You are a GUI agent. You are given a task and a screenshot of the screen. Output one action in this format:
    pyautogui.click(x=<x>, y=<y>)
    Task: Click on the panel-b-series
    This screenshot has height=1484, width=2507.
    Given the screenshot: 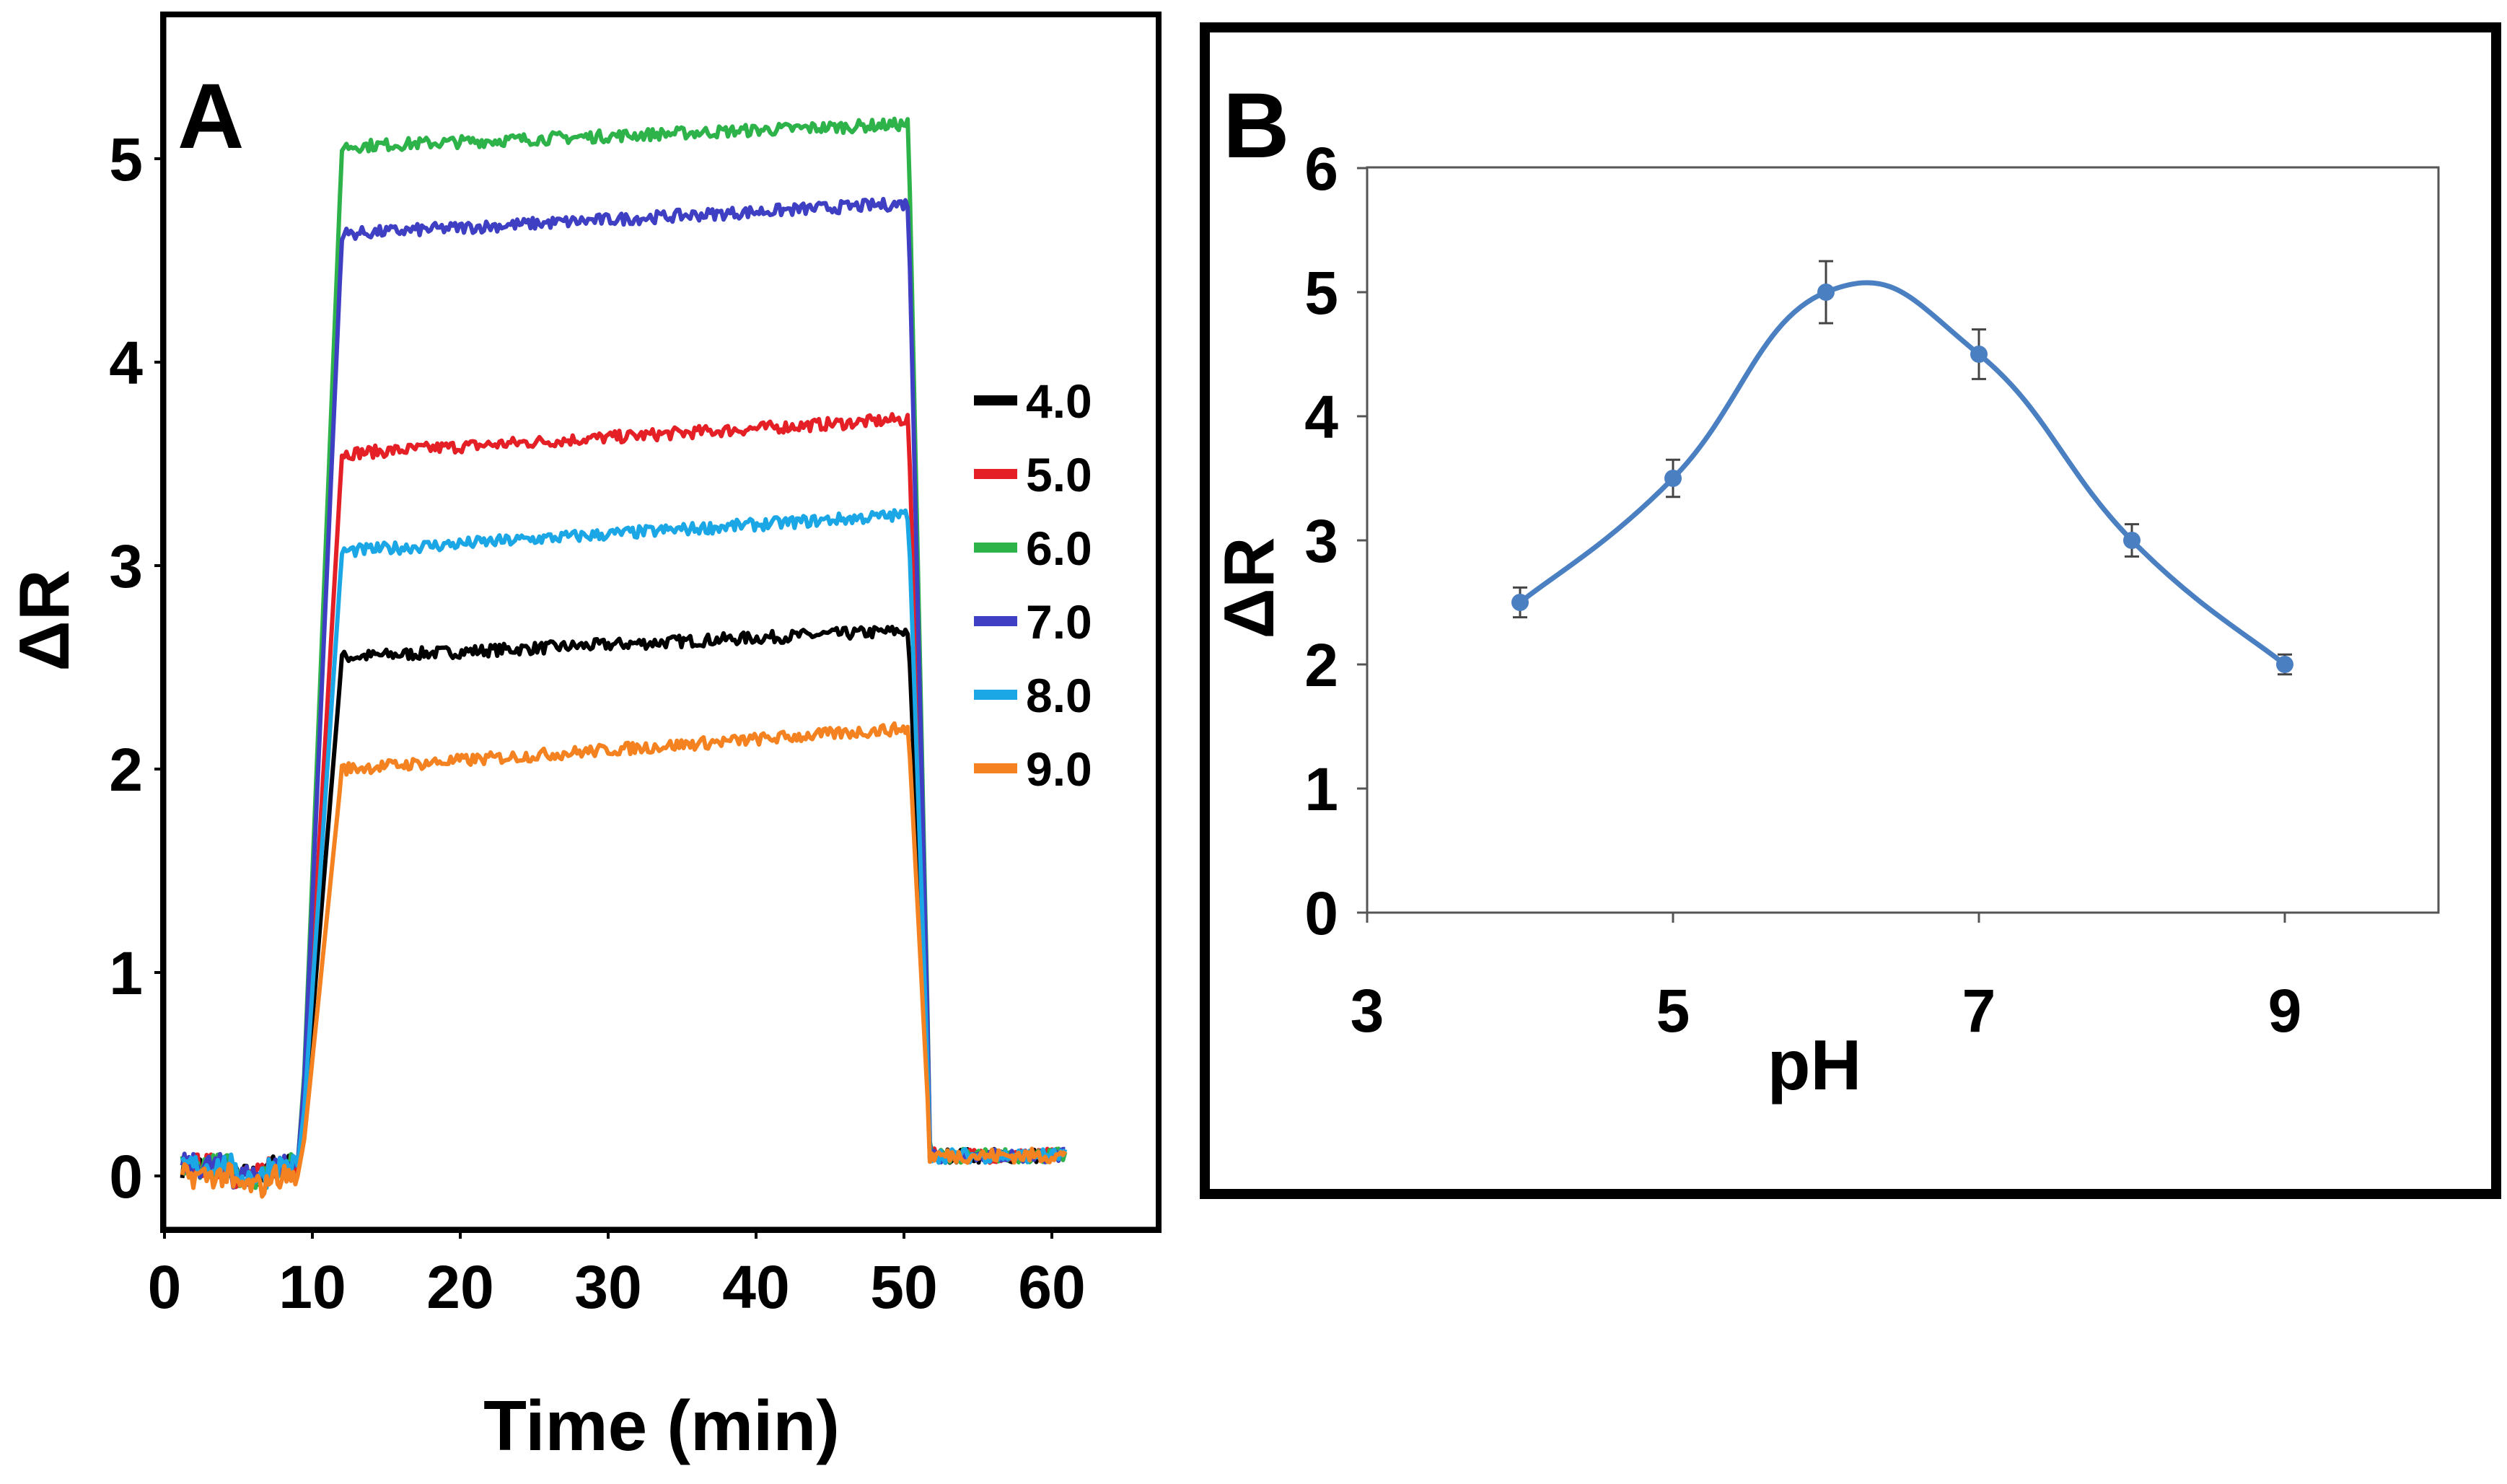 What is the action you would take?
    pyautogui.click(x=1902, y=468)
    